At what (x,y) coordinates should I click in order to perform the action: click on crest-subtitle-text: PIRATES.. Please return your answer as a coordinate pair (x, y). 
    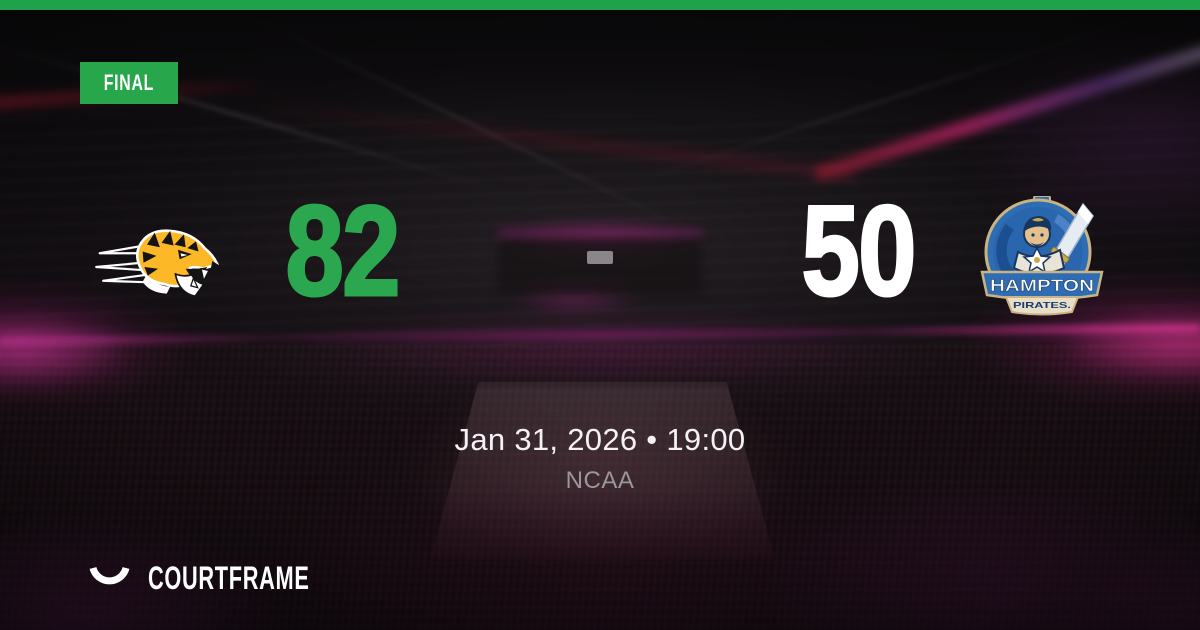
    Looking at the image, I should click on (1042, 305).